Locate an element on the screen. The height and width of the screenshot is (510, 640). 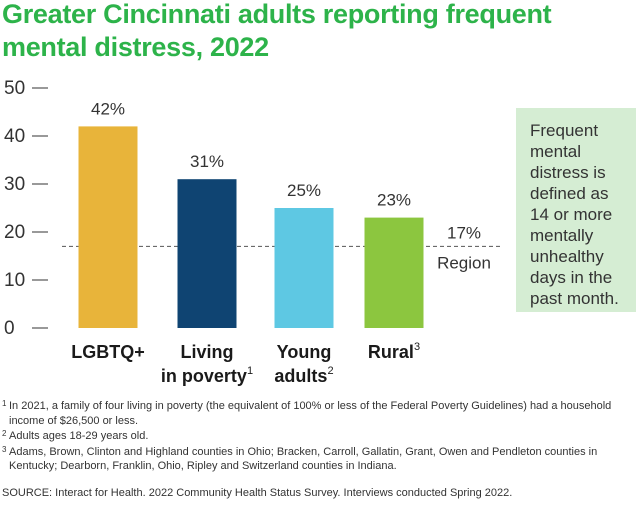
bar-value-label: 42% is located at coordinates (108, 108).